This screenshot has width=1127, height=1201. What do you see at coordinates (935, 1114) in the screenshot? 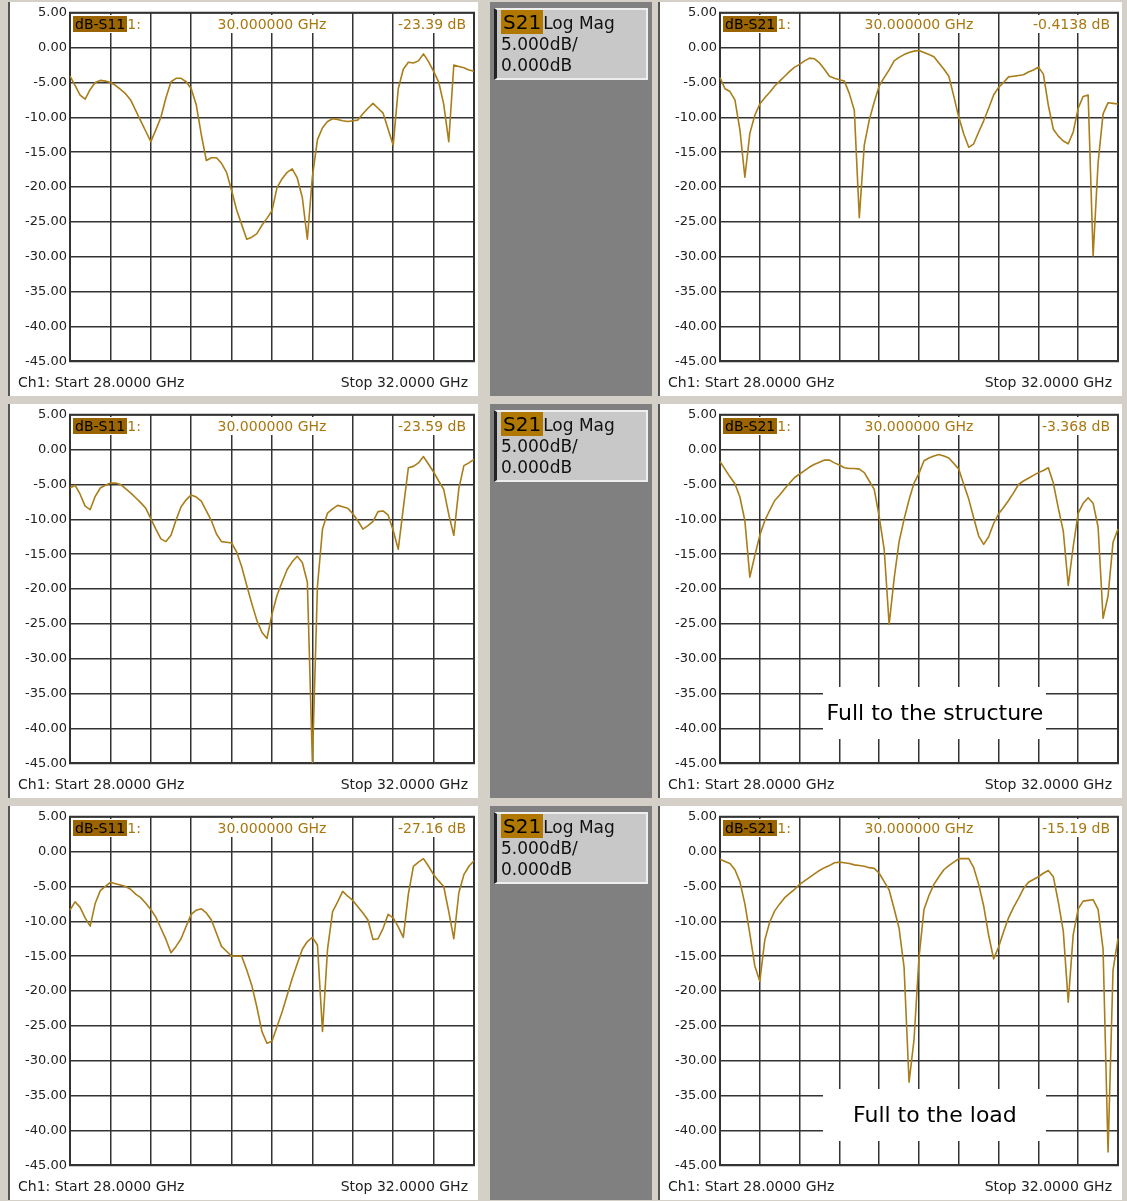
I see `annotation: Full to the load` at bounding box center [935, 1114].